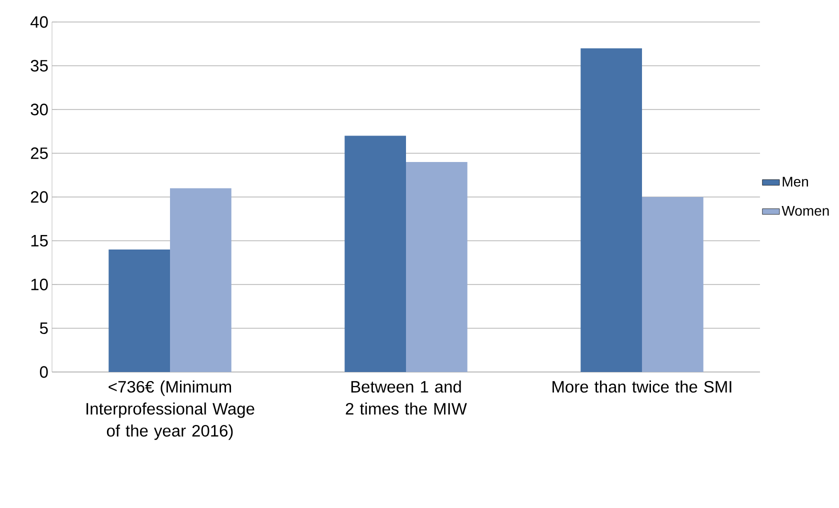  Describe the element at coordinates (44, 372) in the screenshot. I see `y-tick-label: 0` at that location.